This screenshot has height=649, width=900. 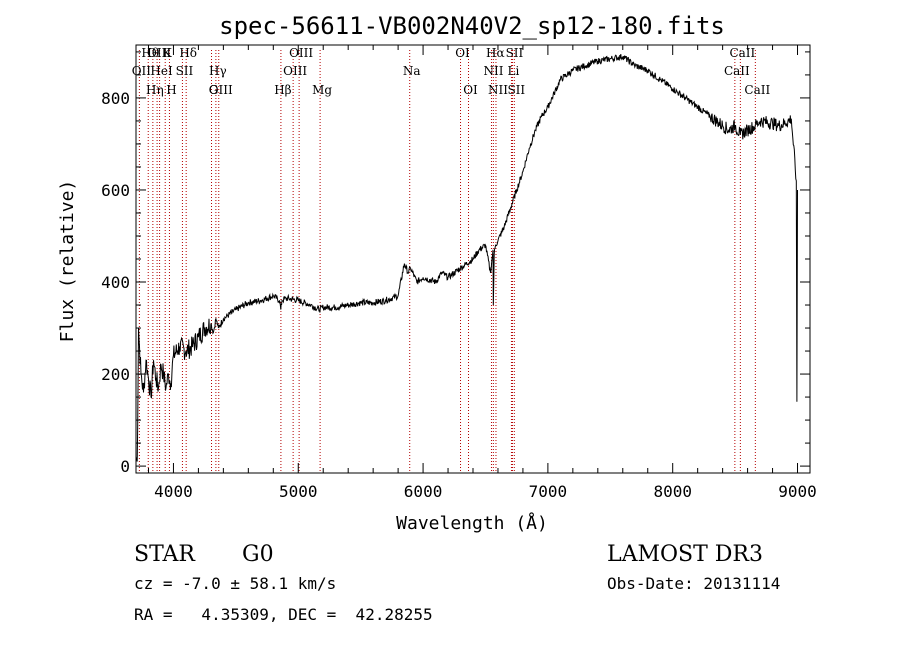 I want to click on y-tick-label: 0, so click(x=125, y=466).